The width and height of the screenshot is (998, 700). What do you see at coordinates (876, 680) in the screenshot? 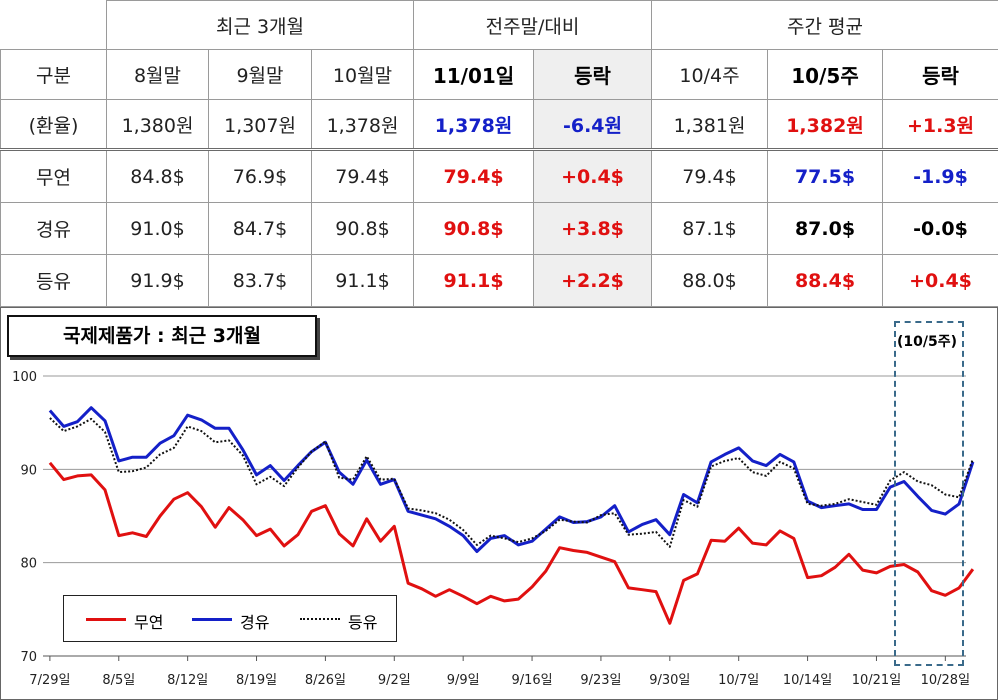
I see `x-tick-label: 10/21일` at bounding box center [876, 680].